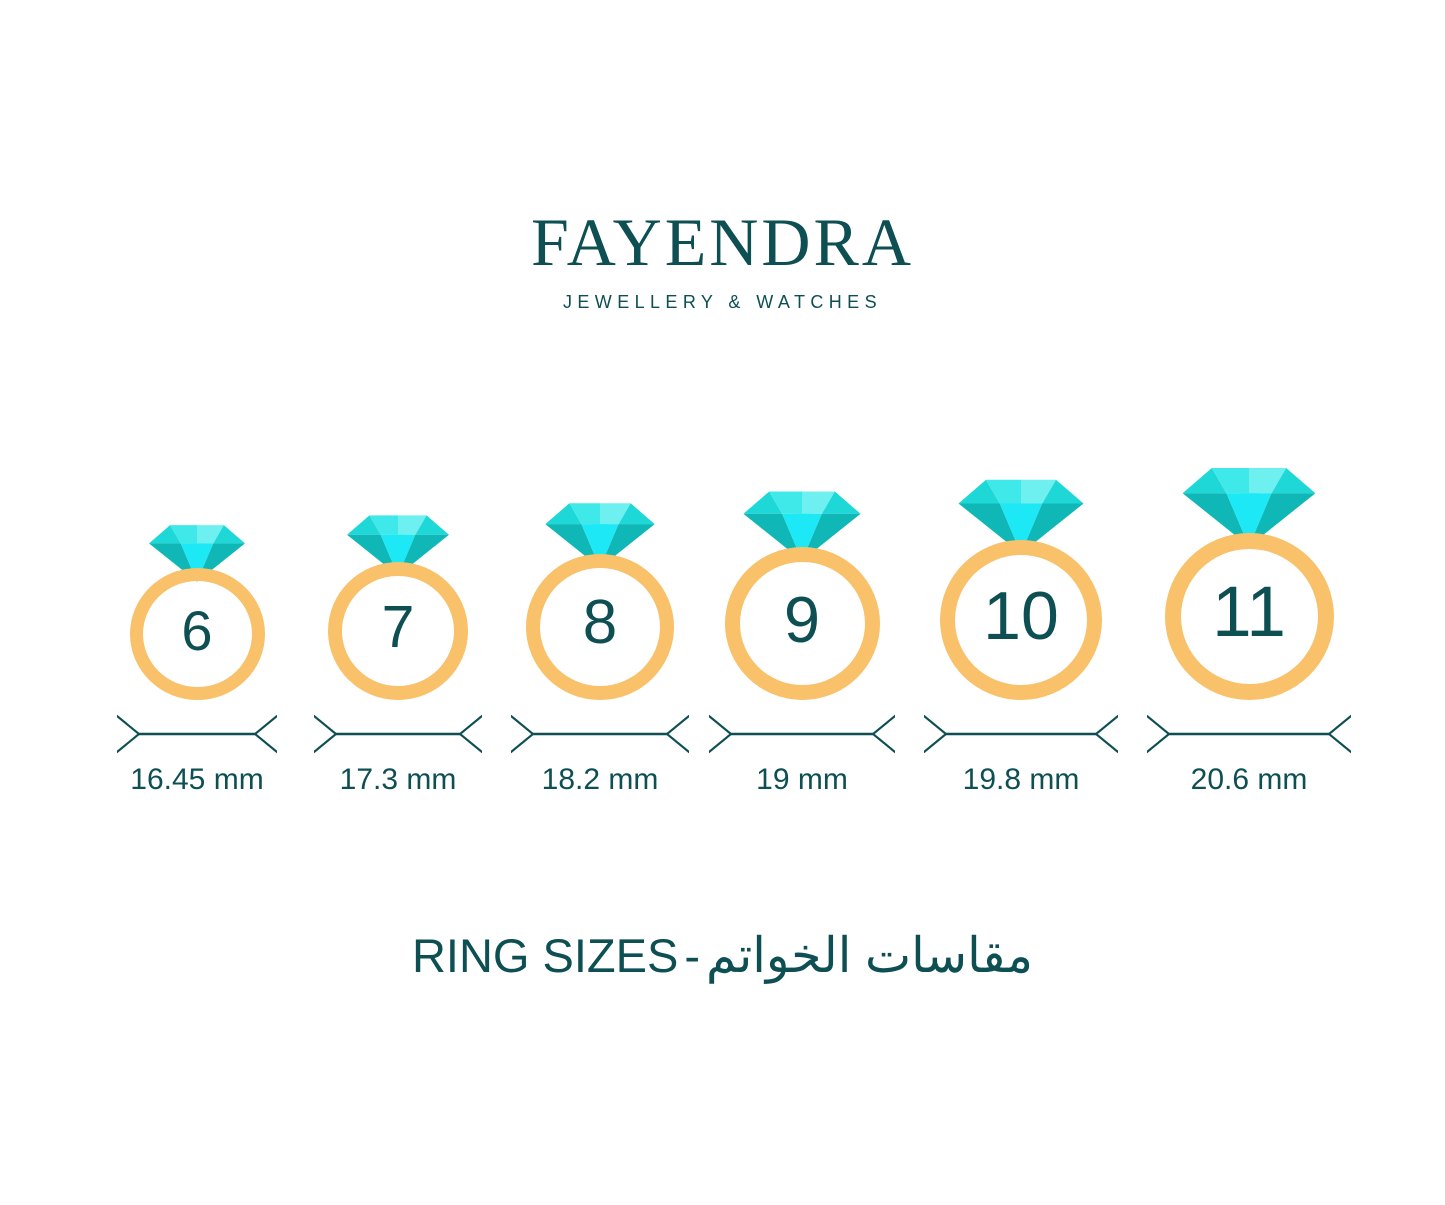 This screenshot has width=1445, height=1205. I want to click on ring-size-number: 10, so click(1021, 615).